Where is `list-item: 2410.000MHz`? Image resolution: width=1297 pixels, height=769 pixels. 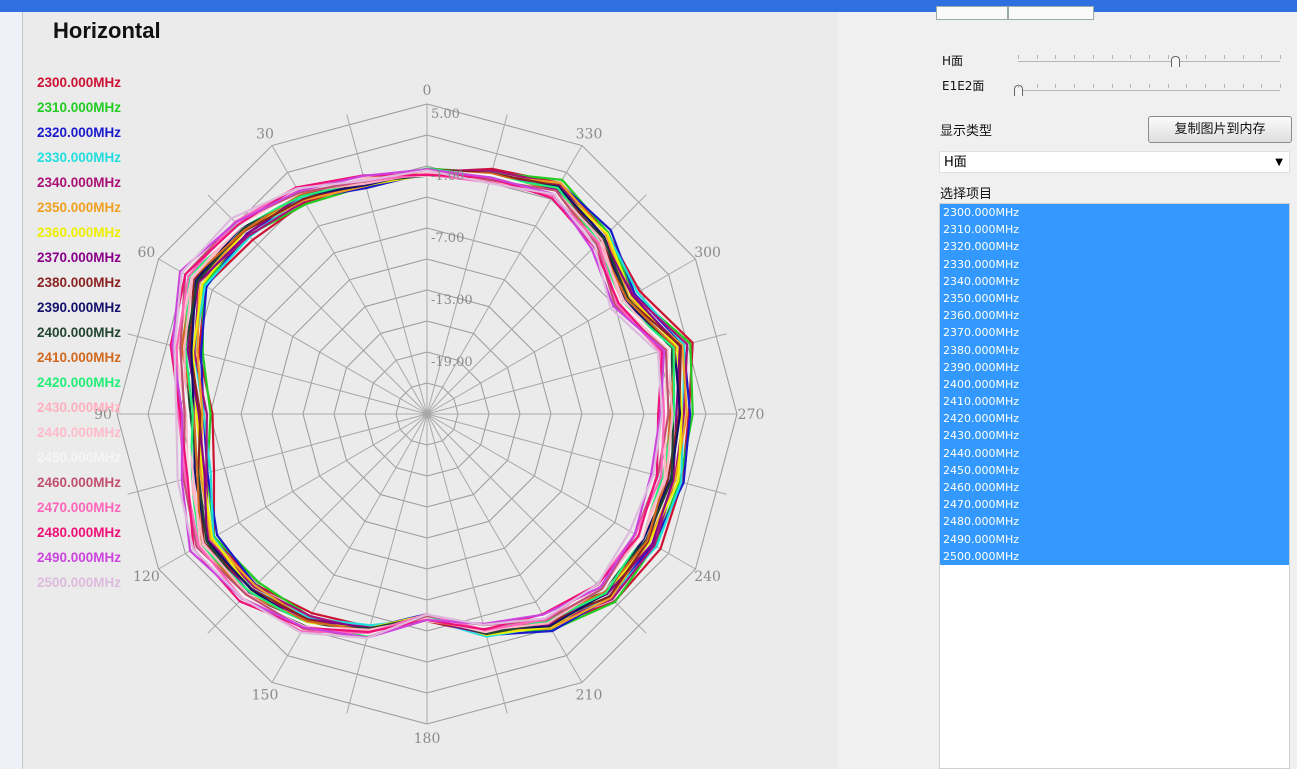 list-item: 2410.000MHz is located at coordinates (1114, 402).